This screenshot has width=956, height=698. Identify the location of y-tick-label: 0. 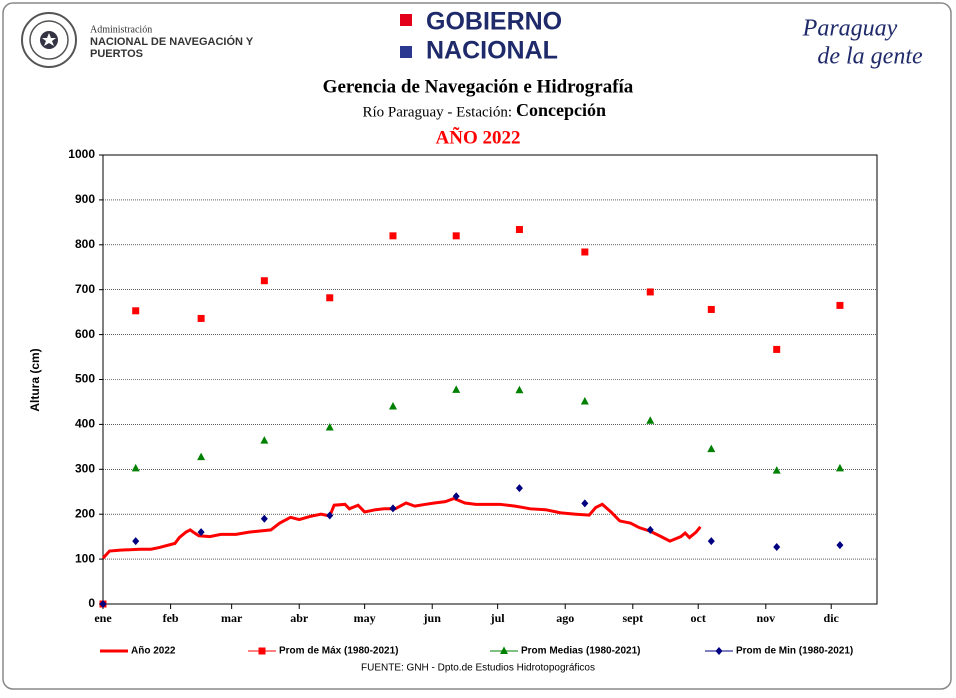
(91, 603).